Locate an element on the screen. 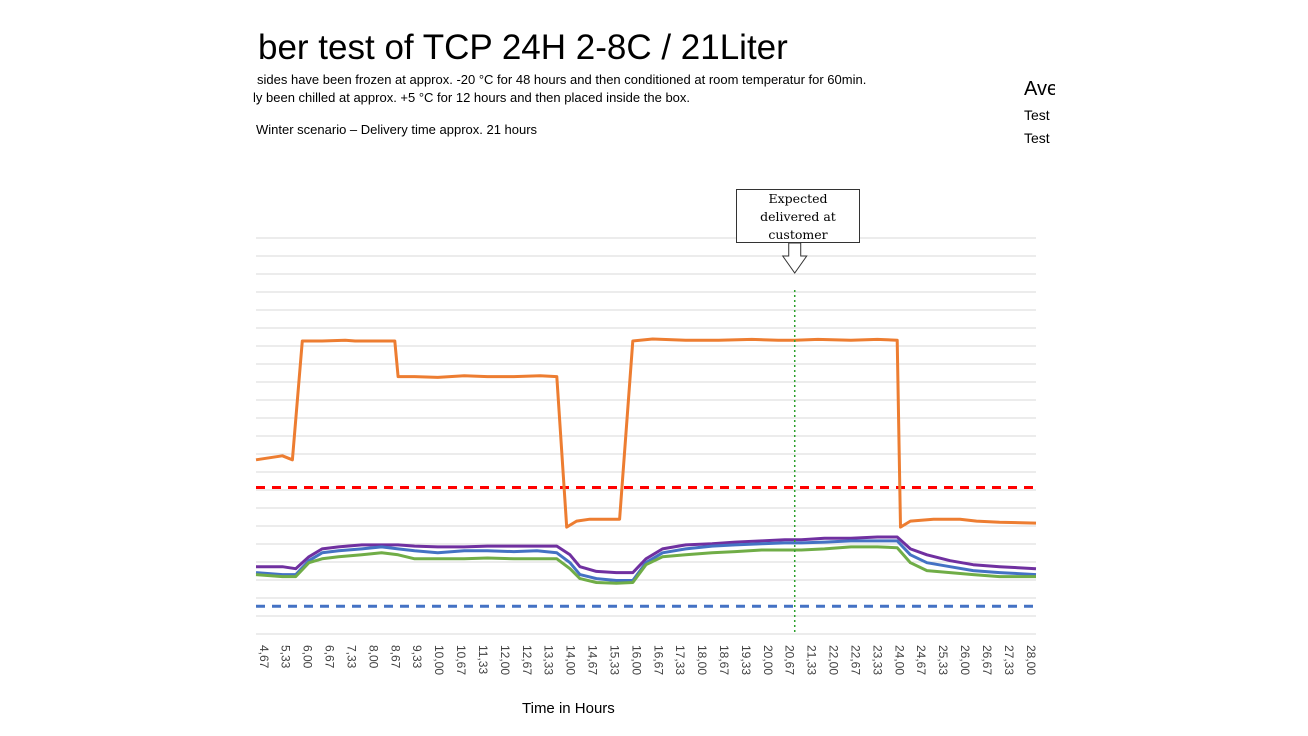 The height and width of the screenshot is (736, 1308). page-title: ber test of TCP 24H 2-8C / 21Liter is located at coordinates (523, 47).